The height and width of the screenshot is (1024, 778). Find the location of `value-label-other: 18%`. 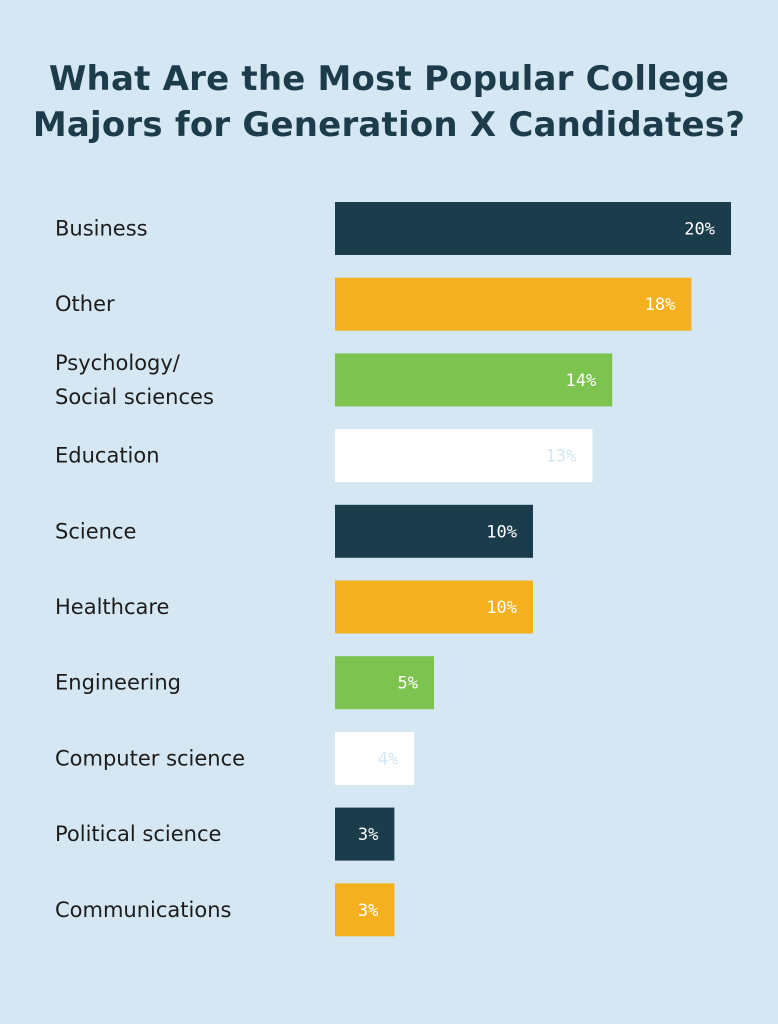

value-label-other: 18% is located at coordinates (660, 305).